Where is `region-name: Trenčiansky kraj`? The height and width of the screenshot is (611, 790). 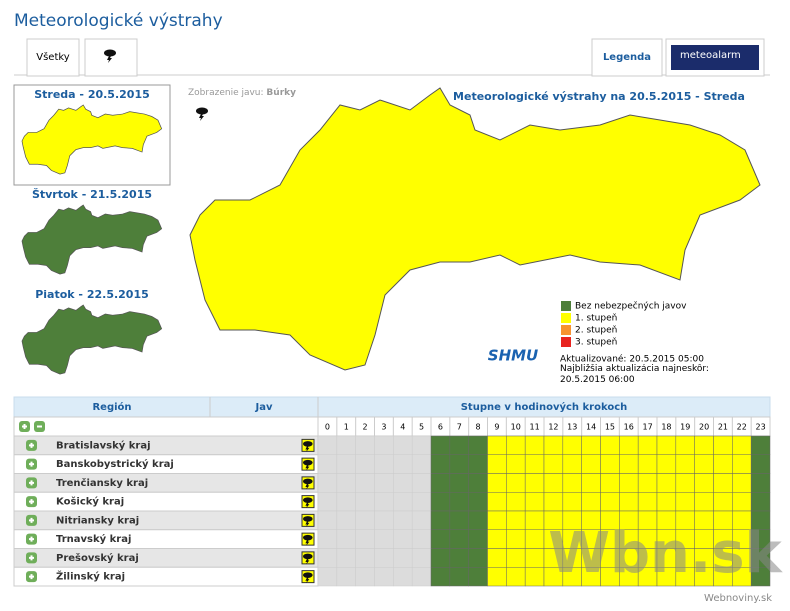
region-name: Trenčiansky kraj is located at coordinates (102, 483).